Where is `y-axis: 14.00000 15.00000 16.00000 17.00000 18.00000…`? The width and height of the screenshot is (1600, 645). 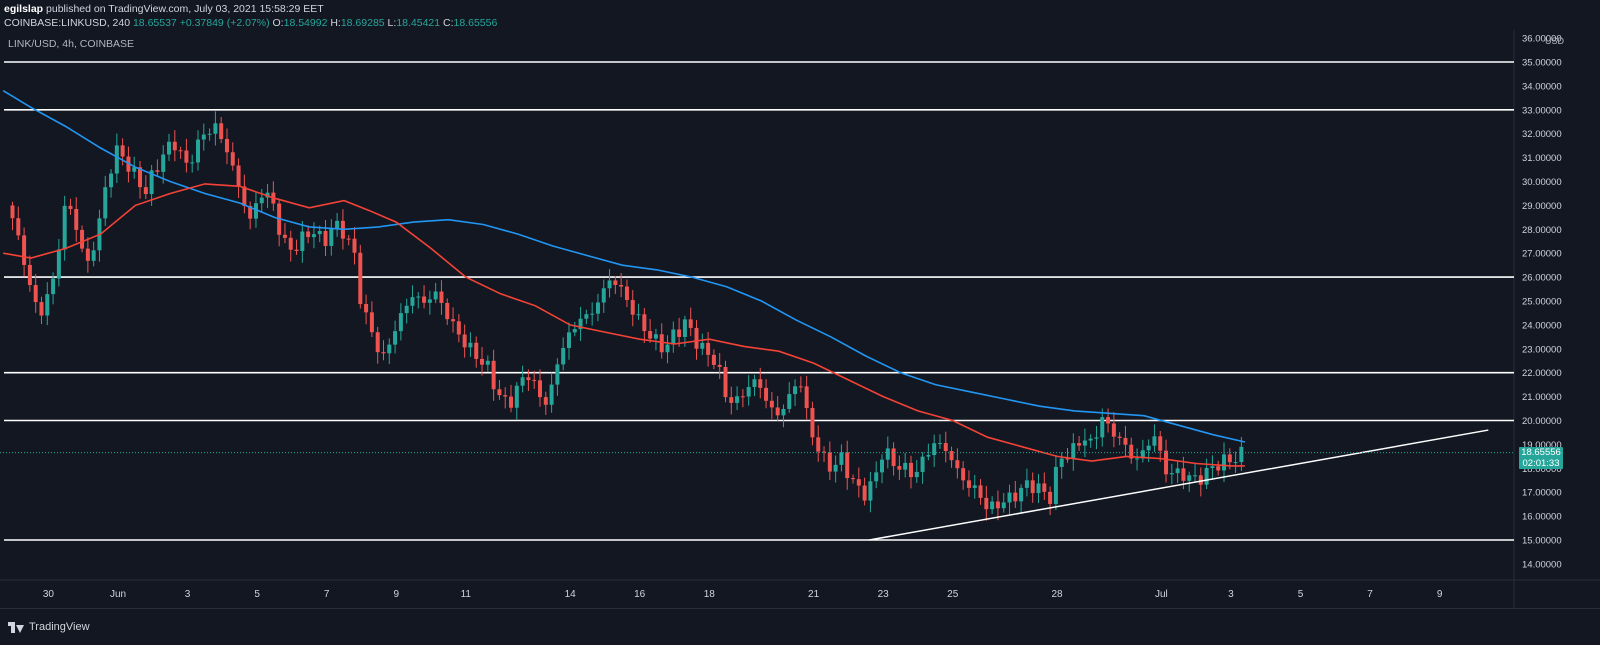
y-axis: 14.00000 15.00000 16.00000 17.00000 18.00000… is located at coordinates (1542, 302).